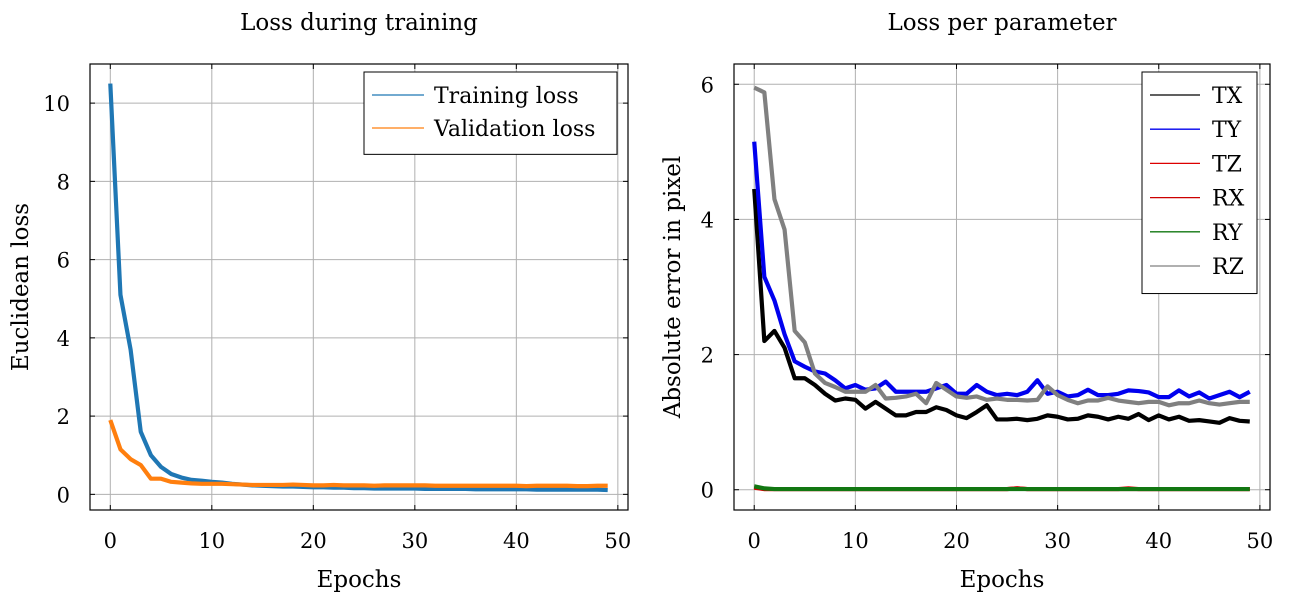 This screenshot has height=597, width=1290. I want to click on legend-label-ty: TY, so click(1227, 130).